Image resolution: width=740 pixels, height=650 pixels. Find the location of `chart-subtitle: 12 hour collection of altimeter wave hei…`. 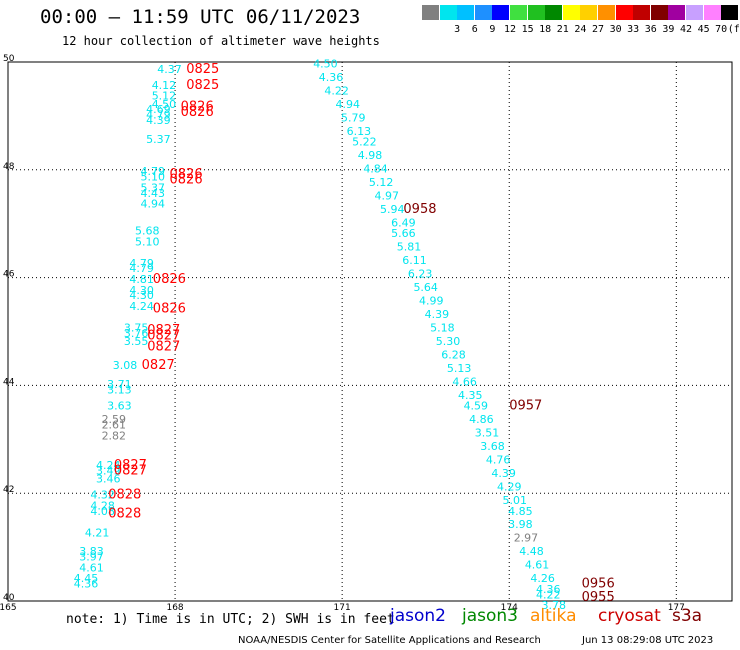

chart-subtitle: 12 hour collection of altimeter wave hei… is located at coordinates (221, 41).